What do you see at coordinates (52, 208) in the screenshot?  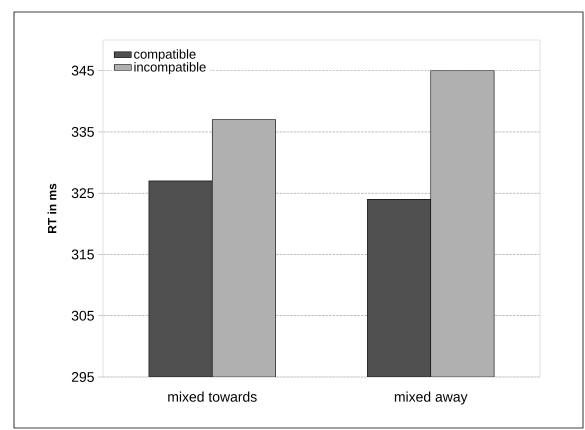 I see `y-axis-title: RT in ms` at bounding box center [52, 208].